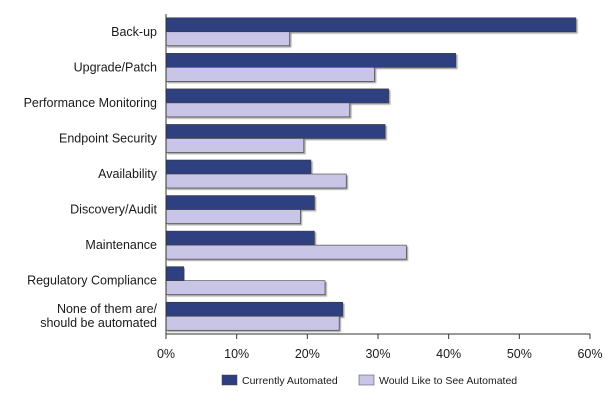  What do you see at coordinates (589, 354) in the screenshot?
I see `x-tick-label-6: 60%` at bounding box center [589, 354].